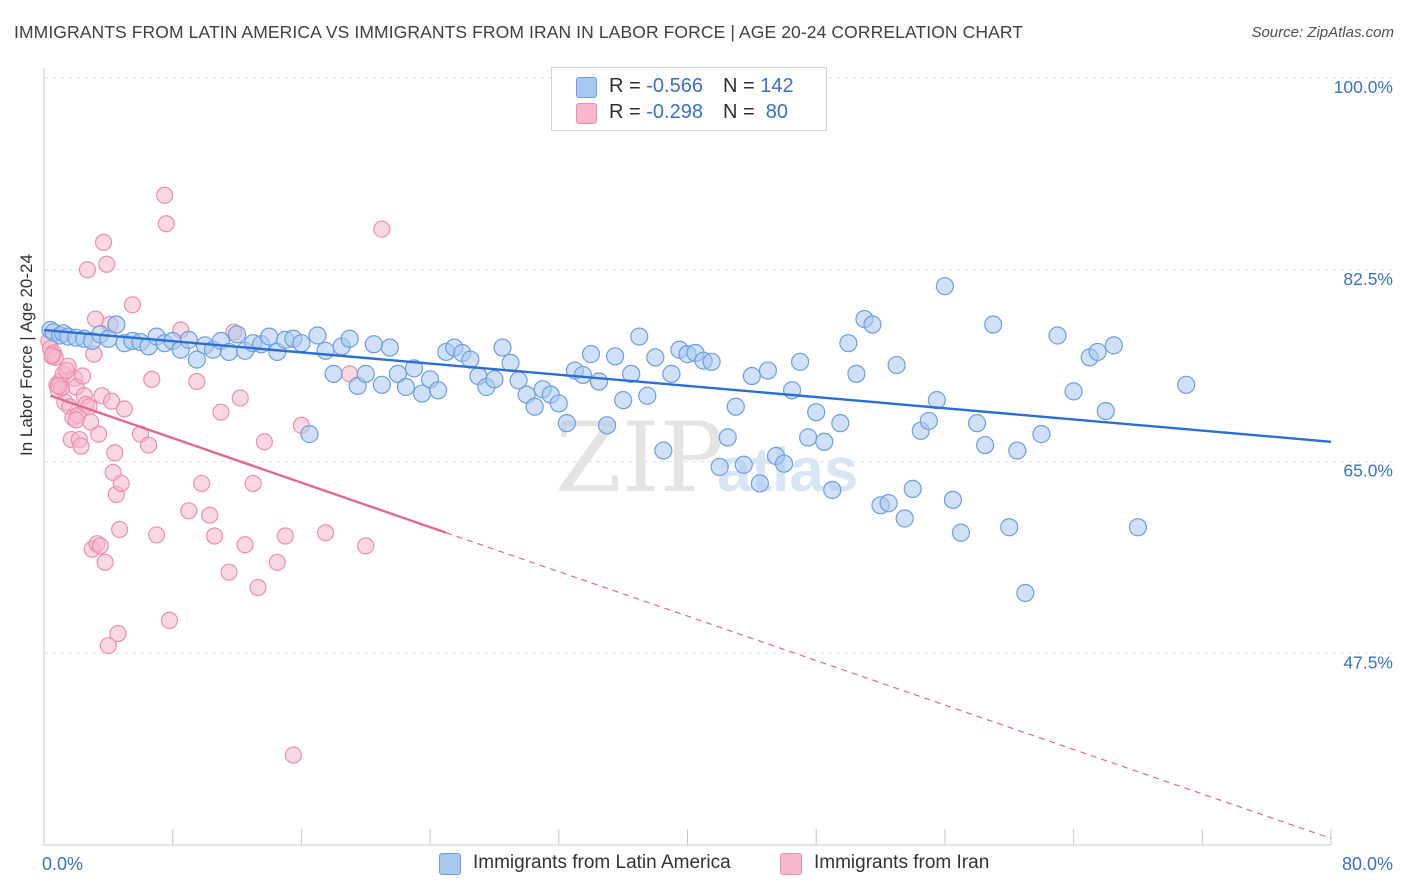 This screenshot has width=1406, height=892. What do you see at coordinates (1322, 32) in the screenshot?
I see `source-label: Source: ZipAtlas.com` at bounding box center [1322, 32].